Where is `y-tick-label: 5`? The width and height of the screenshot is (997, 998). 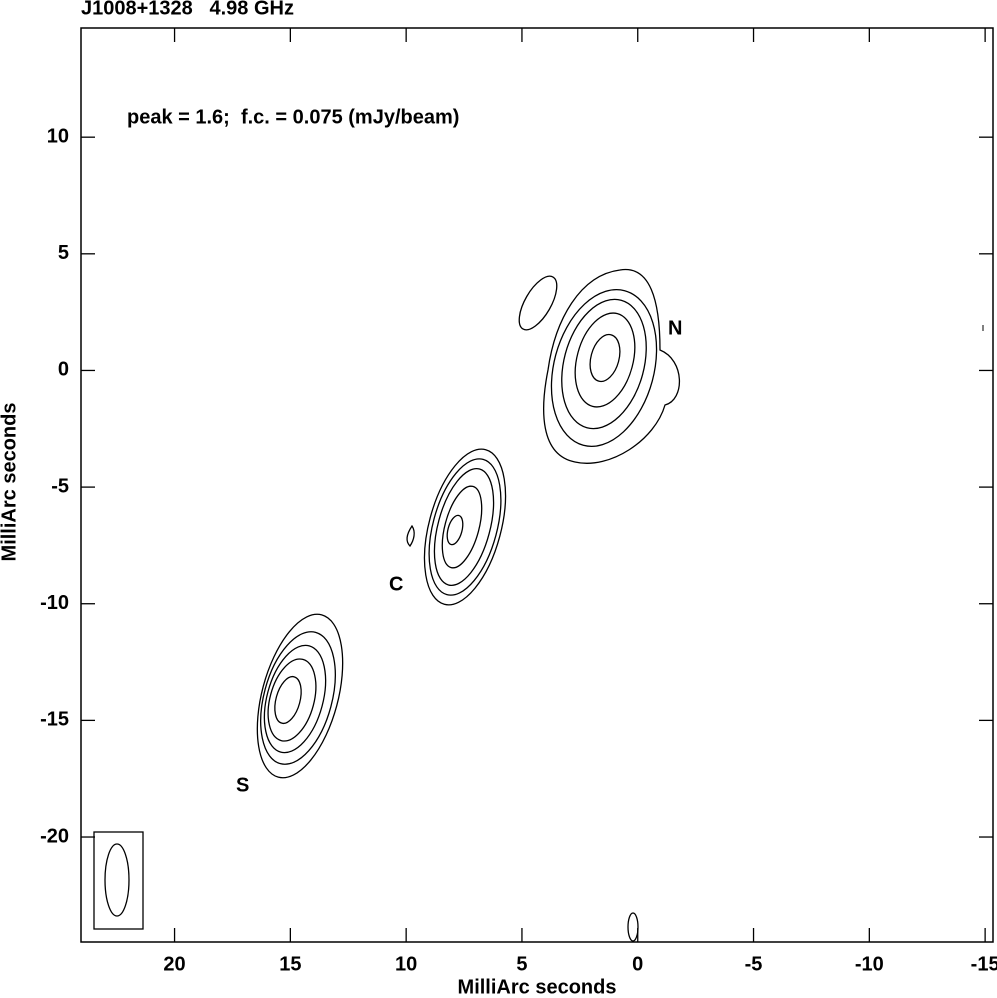
y-tick-label: 5 is located at coordinates (63, 253).